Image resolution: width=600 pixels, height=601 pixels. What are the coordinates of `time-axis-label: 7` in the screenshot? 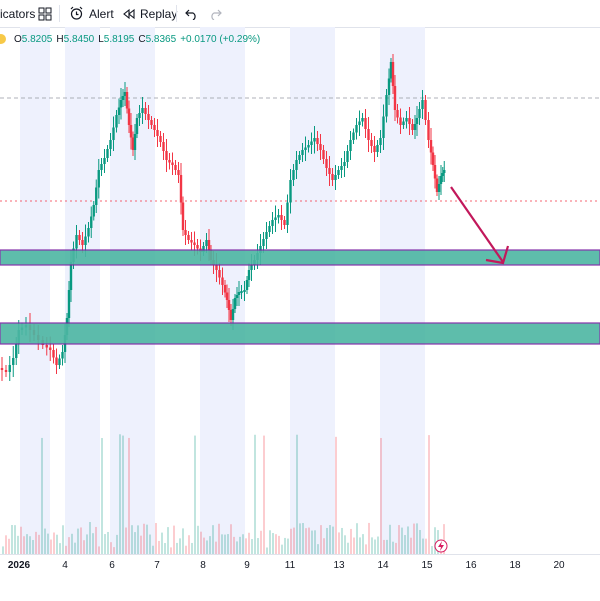 It's located at (157, 565).